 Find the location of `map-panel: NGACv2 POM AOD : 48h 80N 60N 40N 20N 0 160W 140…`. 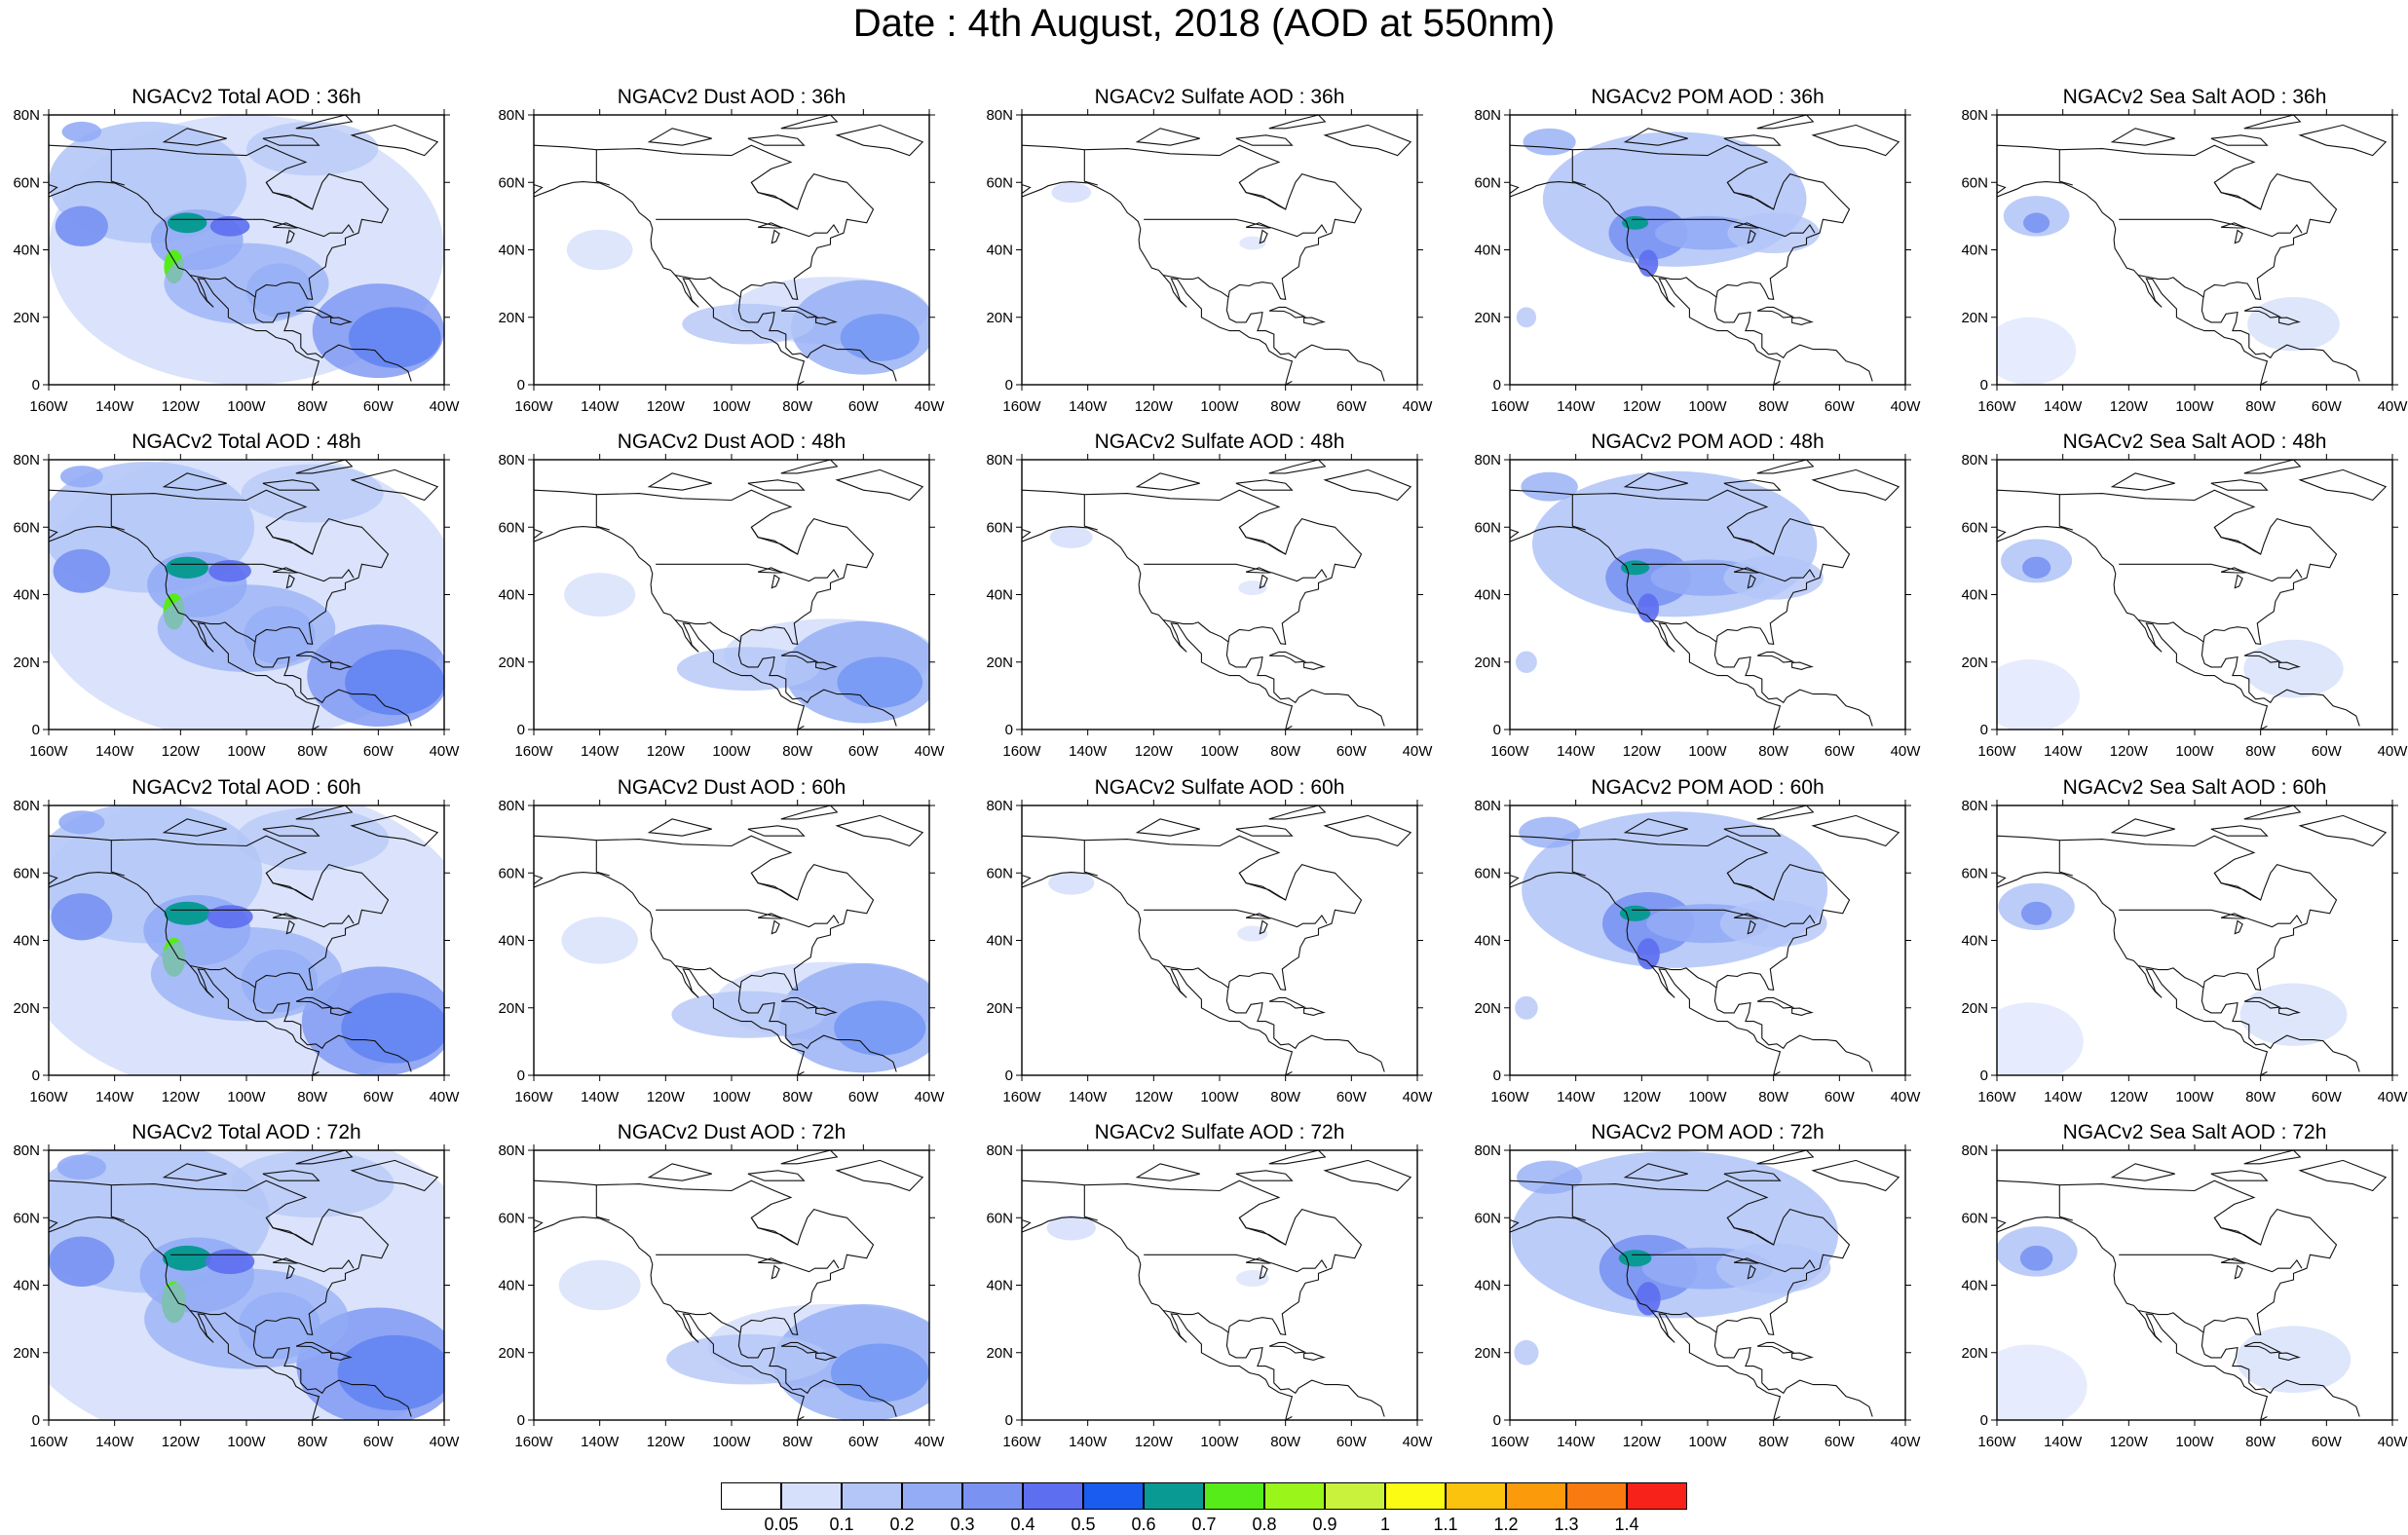

map-panel: NGACv2 POM AOD : 48h 80N 60N 40N 20N 0 160W 140… is located at coordinates (1697, 595).